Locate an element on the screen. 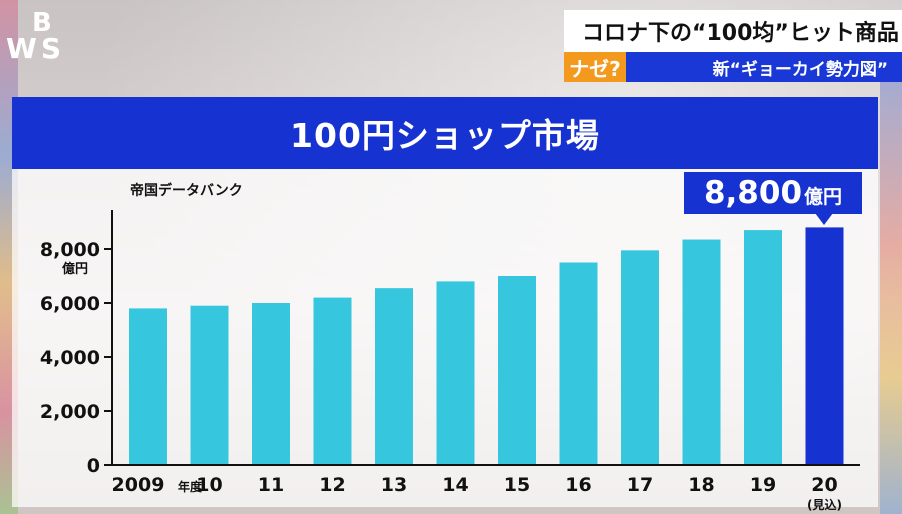 This screenshot has height=514, width=902. data-source: 帝国データバンク is located at coordinates (186, 191).